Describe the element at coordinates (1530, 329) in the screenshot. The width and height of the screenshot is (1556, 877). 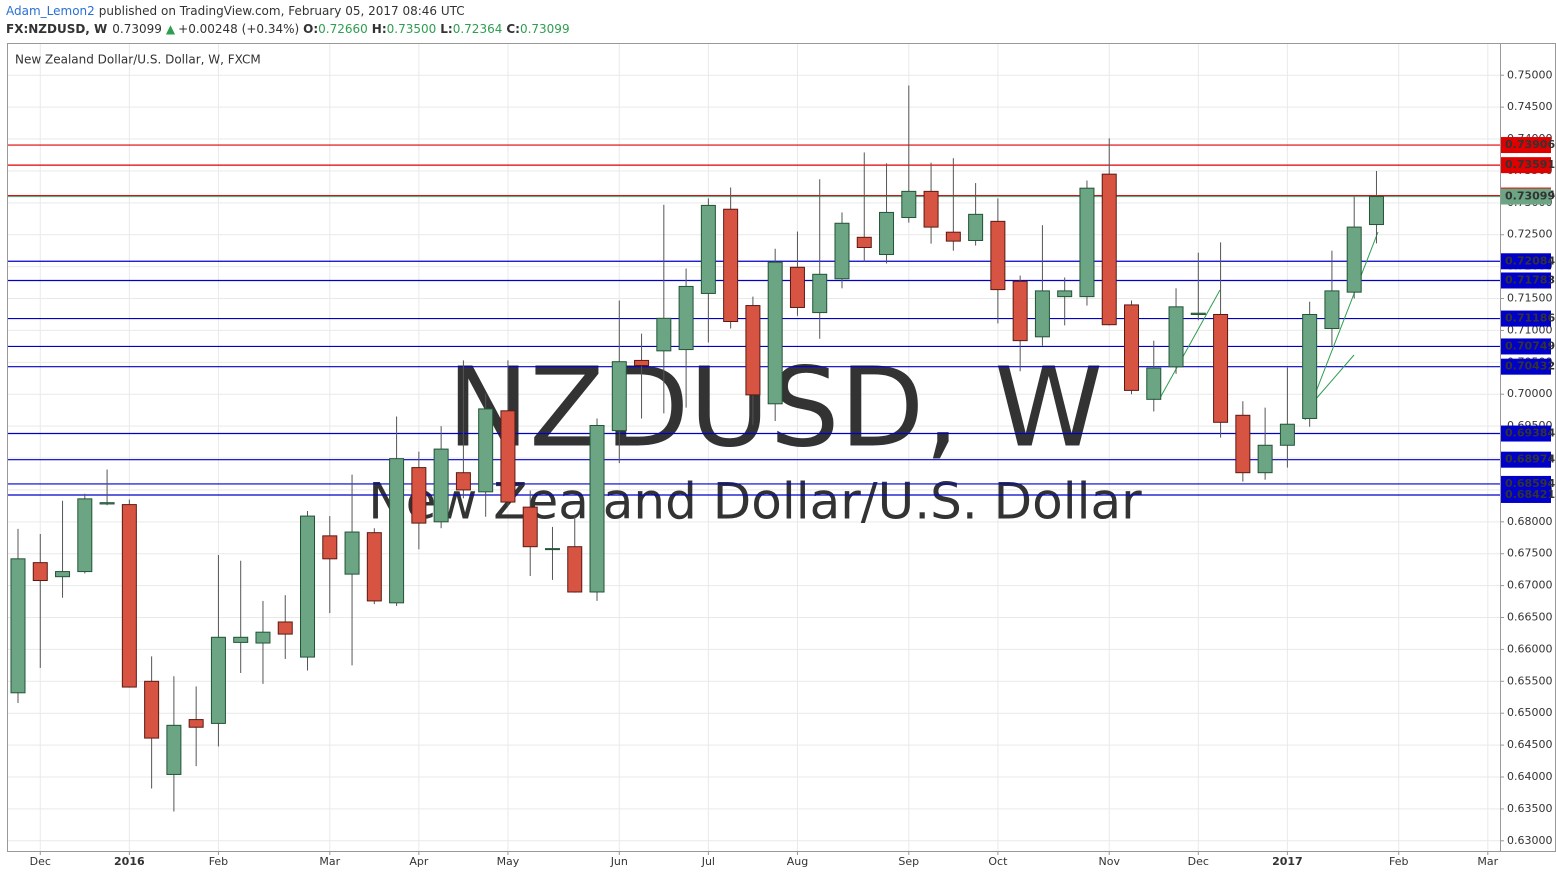
I see `y-tick-label: 0.71000` at that location.